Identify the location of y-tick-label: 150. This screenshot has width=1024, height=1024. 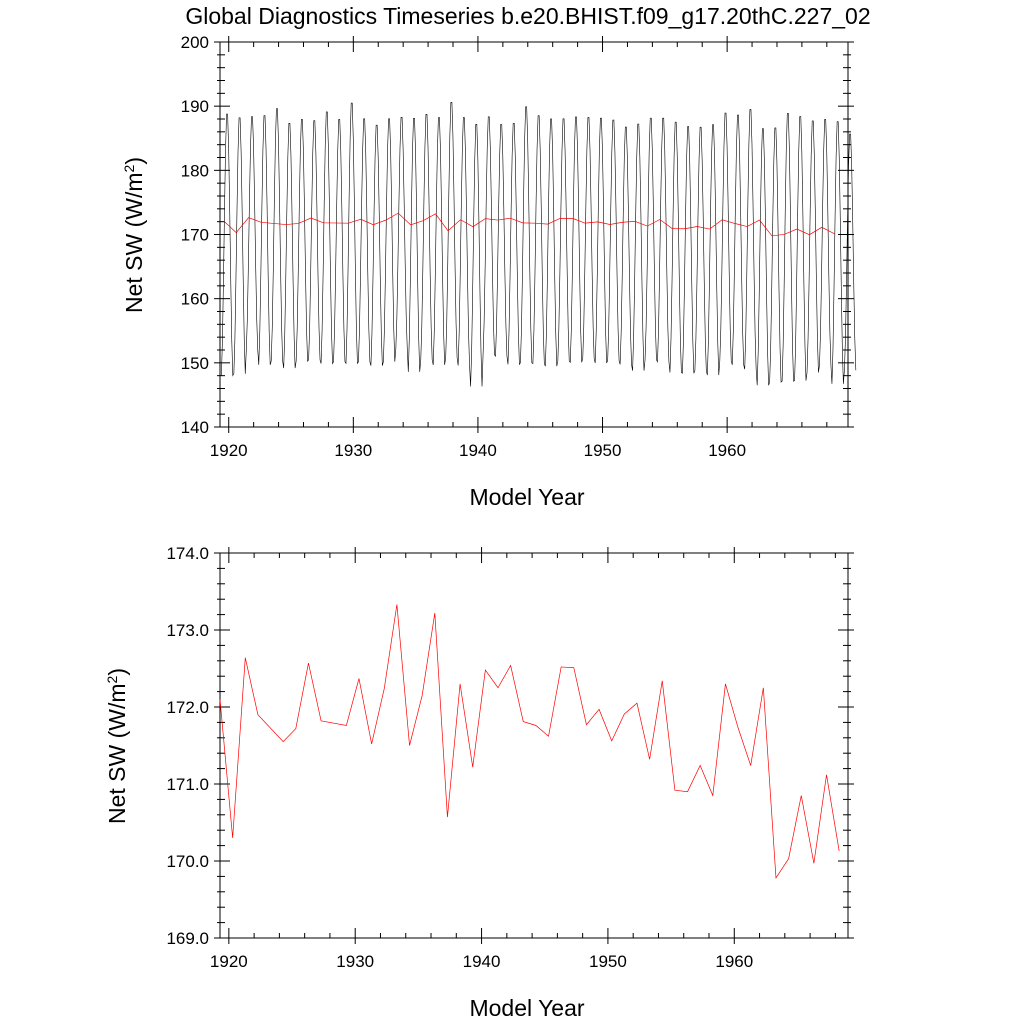
(195, 363).